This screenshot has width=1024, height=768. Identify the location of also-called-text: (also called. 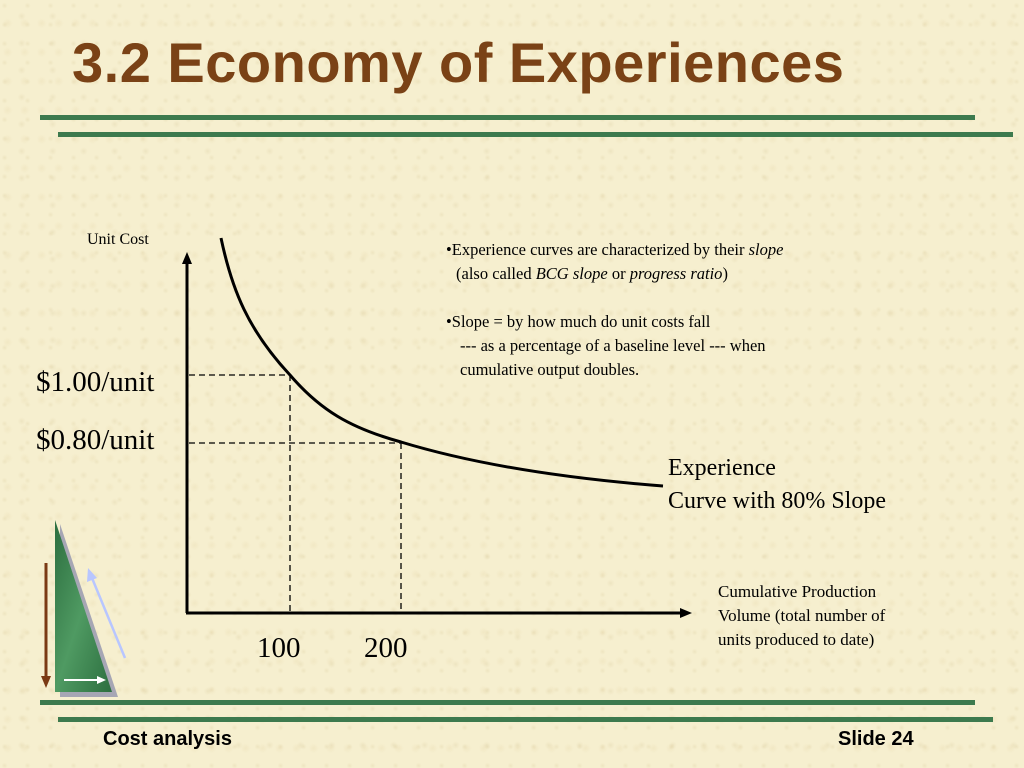
(496, 273).